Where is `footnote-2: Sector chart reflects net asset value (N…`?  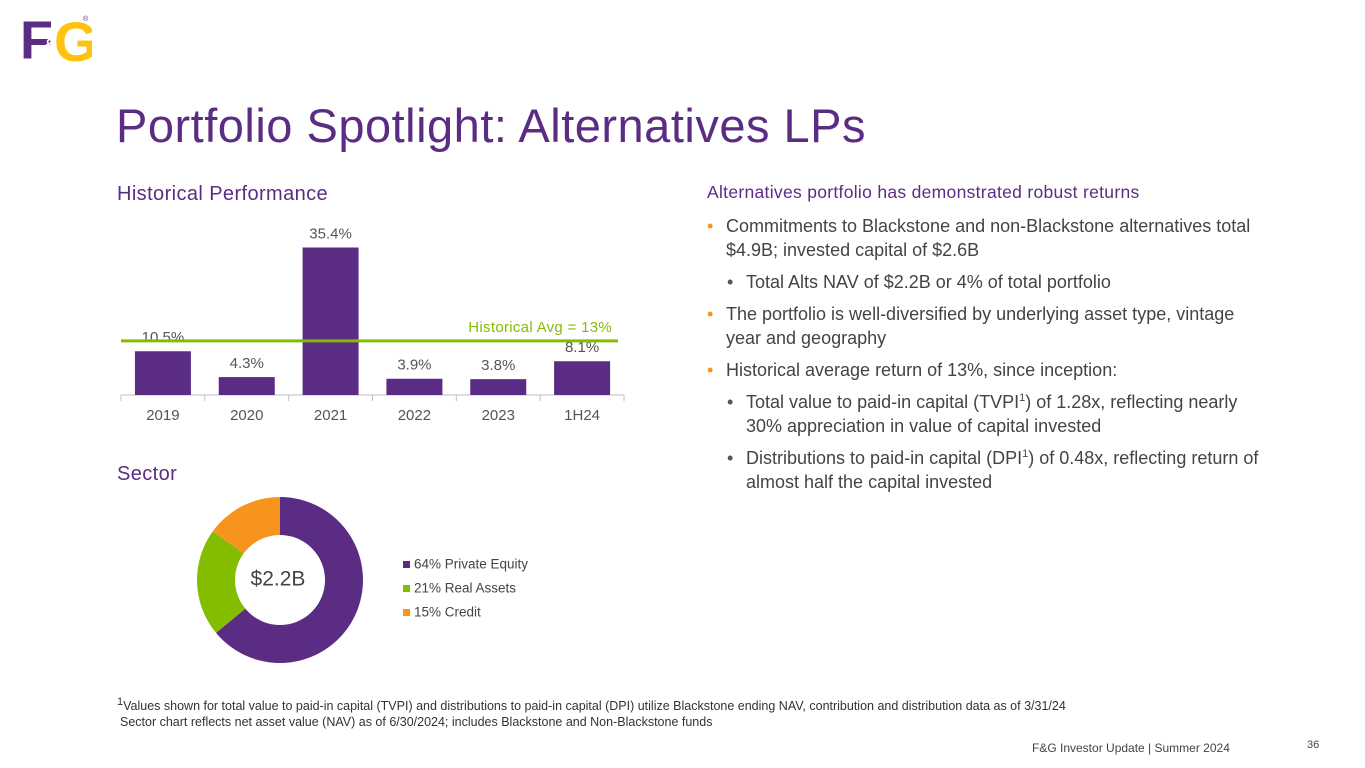 footnote-2: Sector chart reflects net asset value (N… is located at coordinates (416, 722).